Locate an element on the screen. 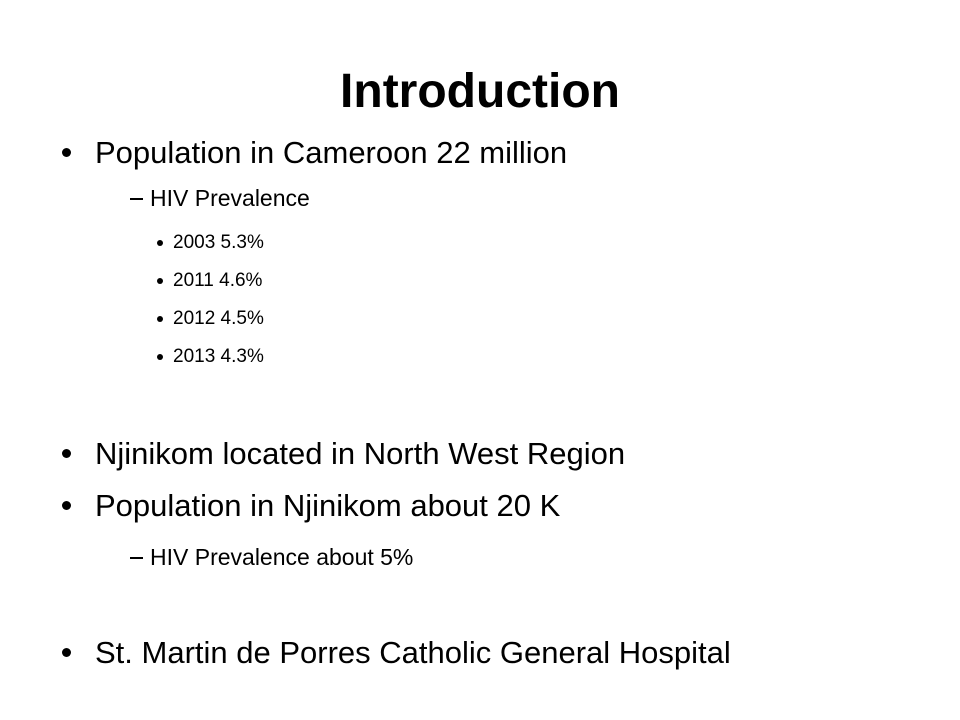  sub-bullet-text: HIV Prevalence about 5% is located at coordinates (282, 557).